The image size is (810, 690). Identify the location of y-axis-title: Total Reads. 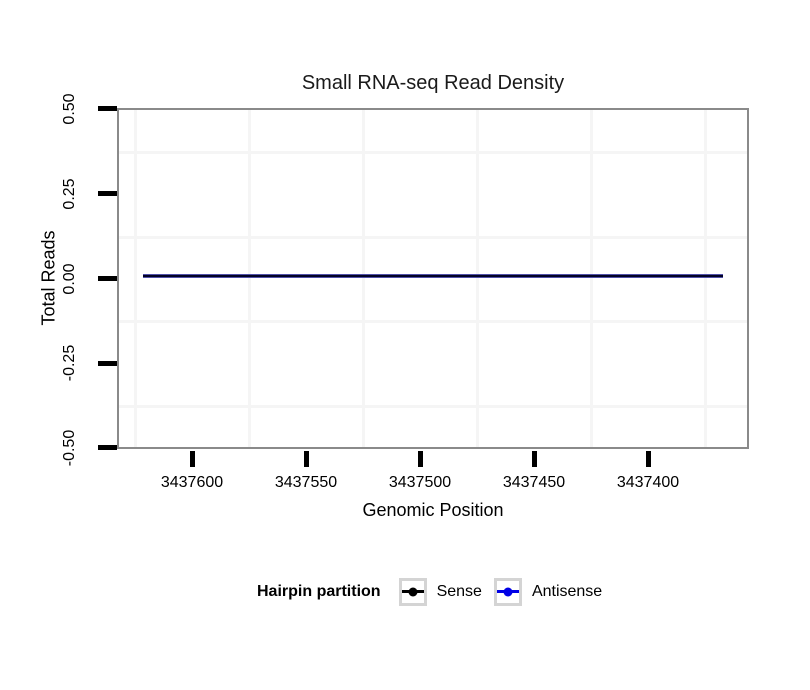
(48, 278).